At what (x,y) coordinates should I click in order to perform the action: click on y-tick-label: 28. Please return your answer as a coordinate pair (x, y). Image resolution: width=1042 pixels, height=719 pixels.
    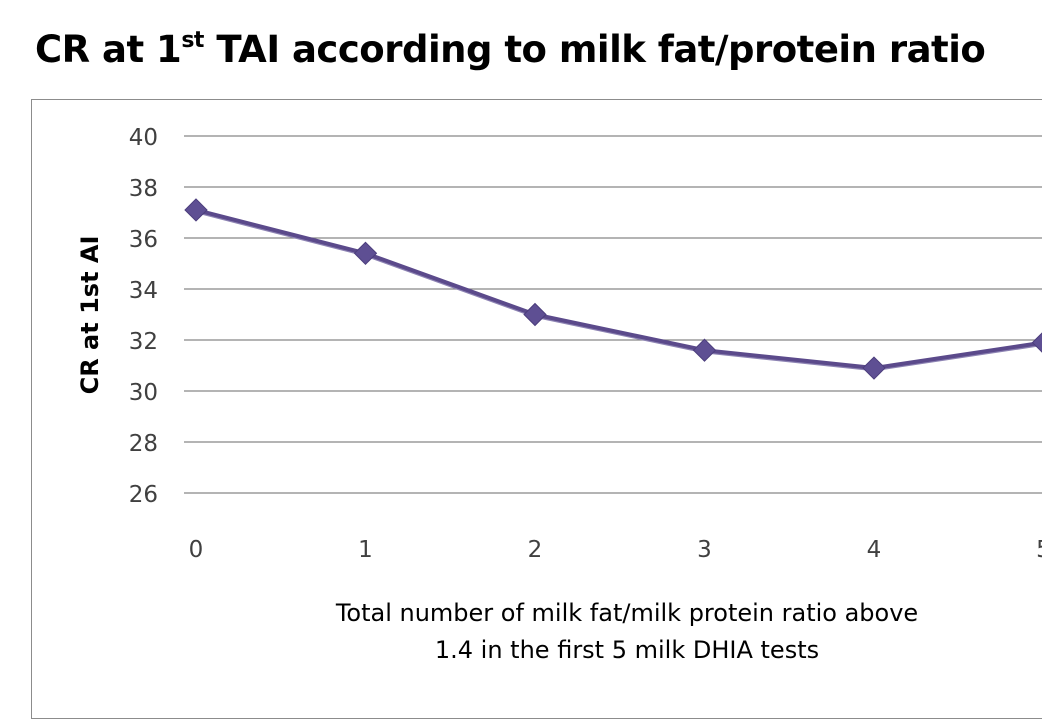
    Looking at the image, I should click on (143, 444).